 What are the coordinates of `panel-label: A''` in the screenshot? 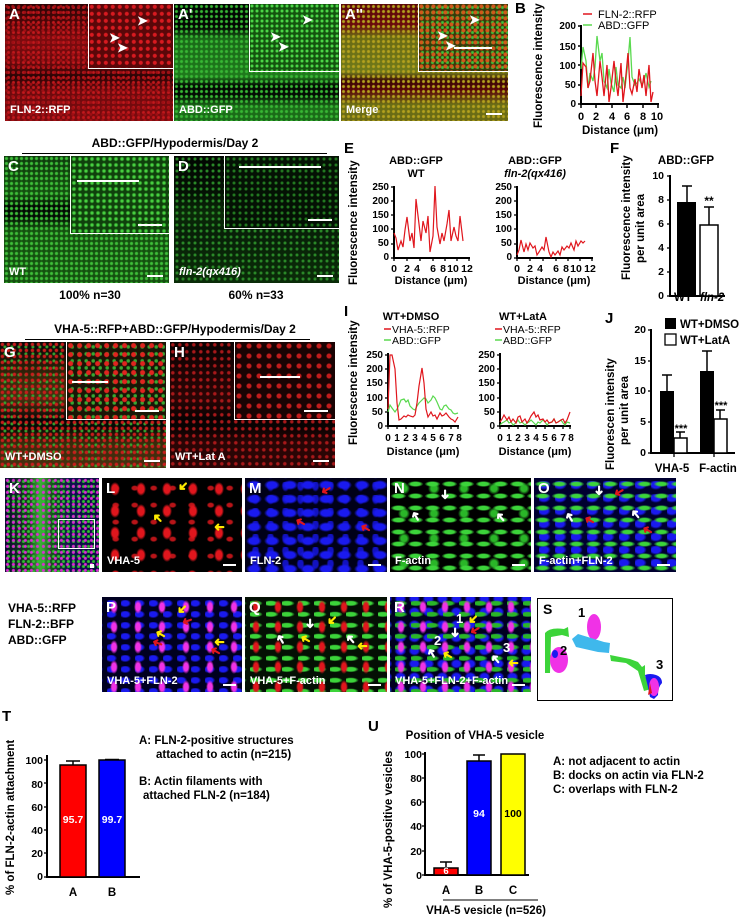 It's located at (354, 14).